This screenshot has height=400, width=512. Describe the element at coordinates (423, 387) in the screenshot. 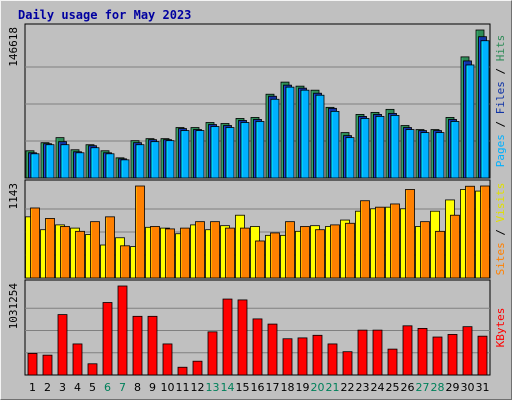

I see `day-label-27: 27` at that location.